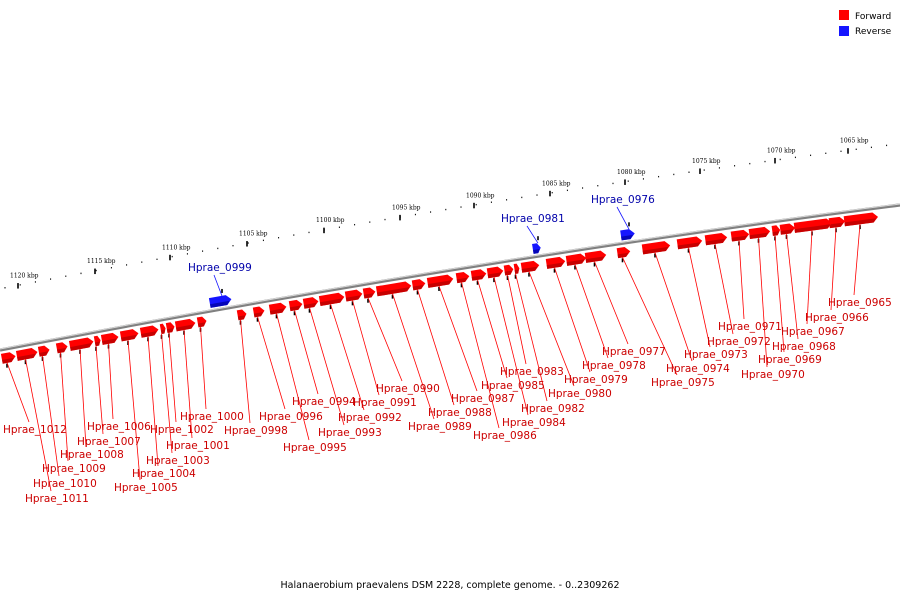 This screenshot has height=600, width=900. What do you see at coordinates (865, 23) in the screenshot?
I see `legend: Forward Reverse` at bounding box center [865, 23].